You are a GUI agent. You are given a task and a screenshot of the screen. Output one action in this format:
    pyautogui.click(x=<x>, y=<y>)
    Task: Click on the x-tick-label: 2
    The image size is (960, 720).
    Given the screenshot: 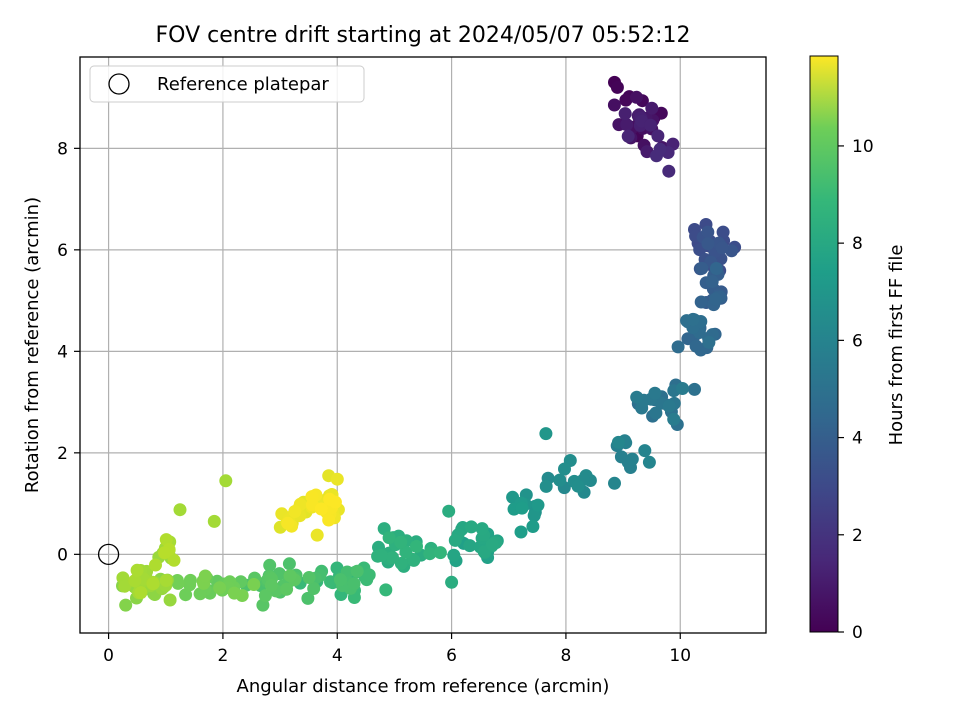 What is the action you would take?
    pyautogui.click(x=223, y=656)
    